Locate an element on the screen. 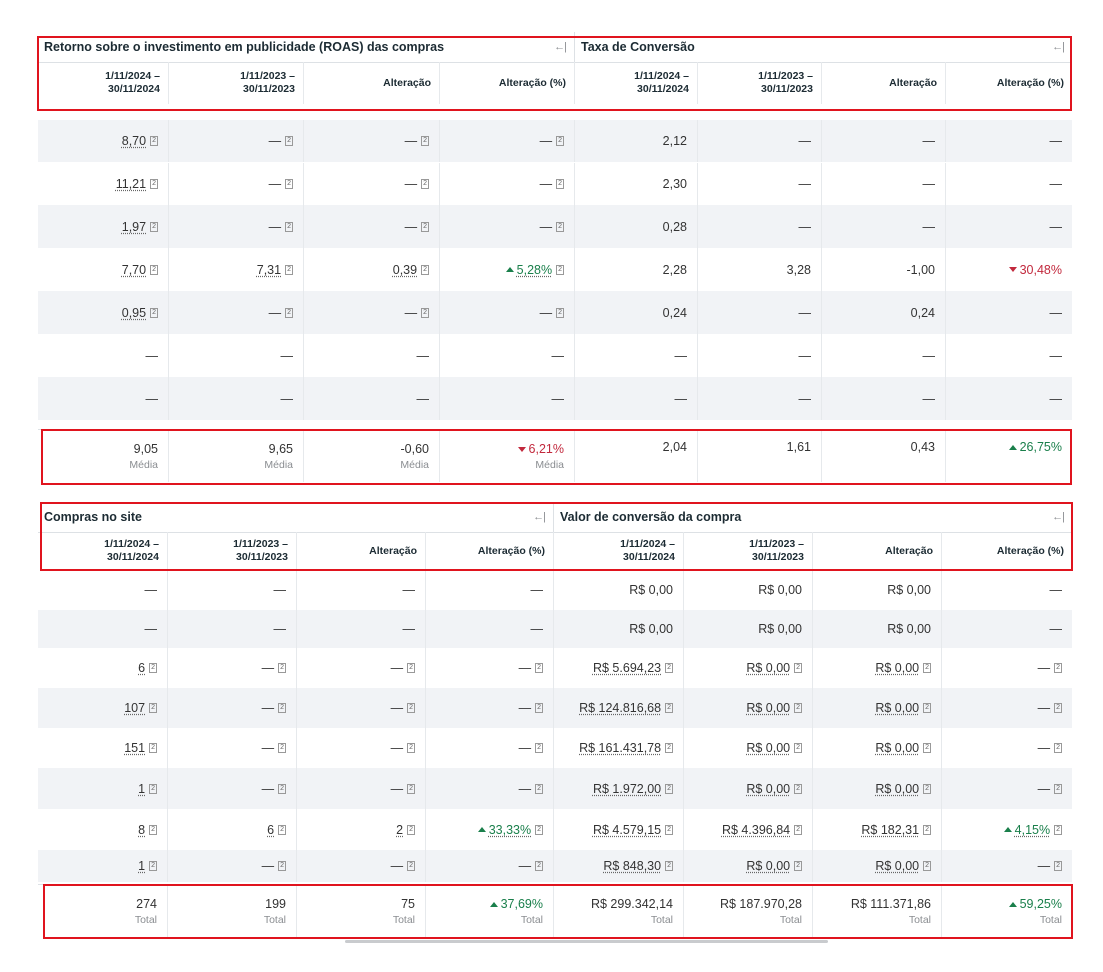  cell-value: 2,30 is located at coordinates (674, 184).